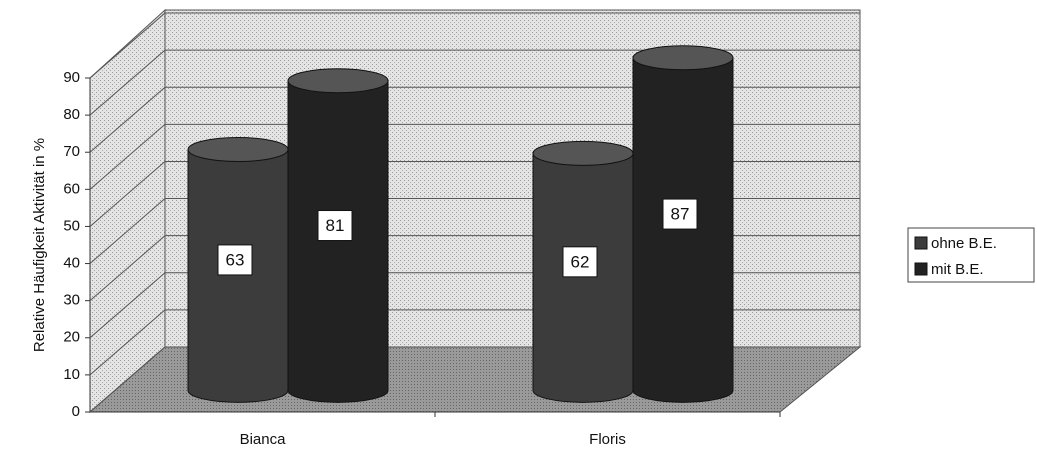  Describe the element at coordinates (71, 263) in the screenshot. I see `y-tick-label: 40` at that location.